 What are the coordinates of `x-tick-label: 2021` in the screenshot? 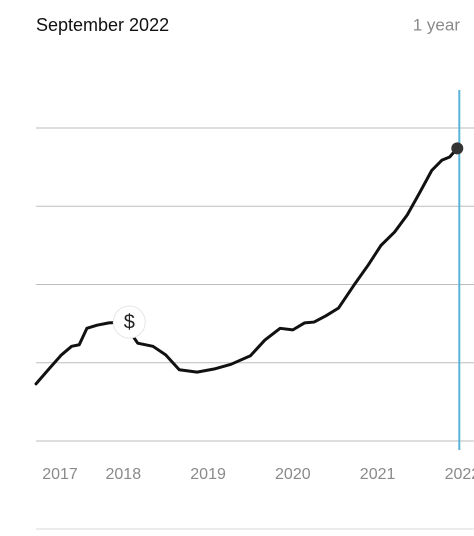 It's located at (378, 474).